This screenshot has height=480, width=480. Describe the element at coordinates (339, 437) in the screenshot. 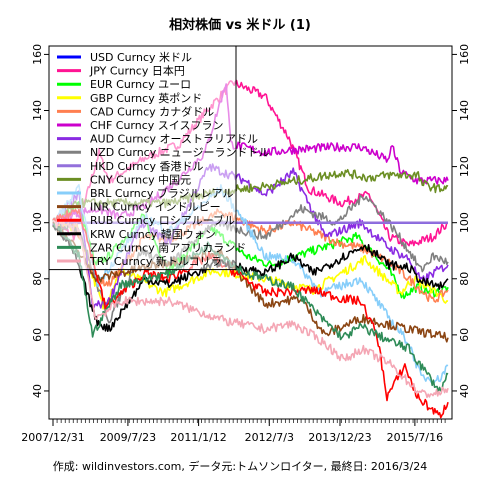

I see `x-tick-label-4: 2013/12/23` at that location.